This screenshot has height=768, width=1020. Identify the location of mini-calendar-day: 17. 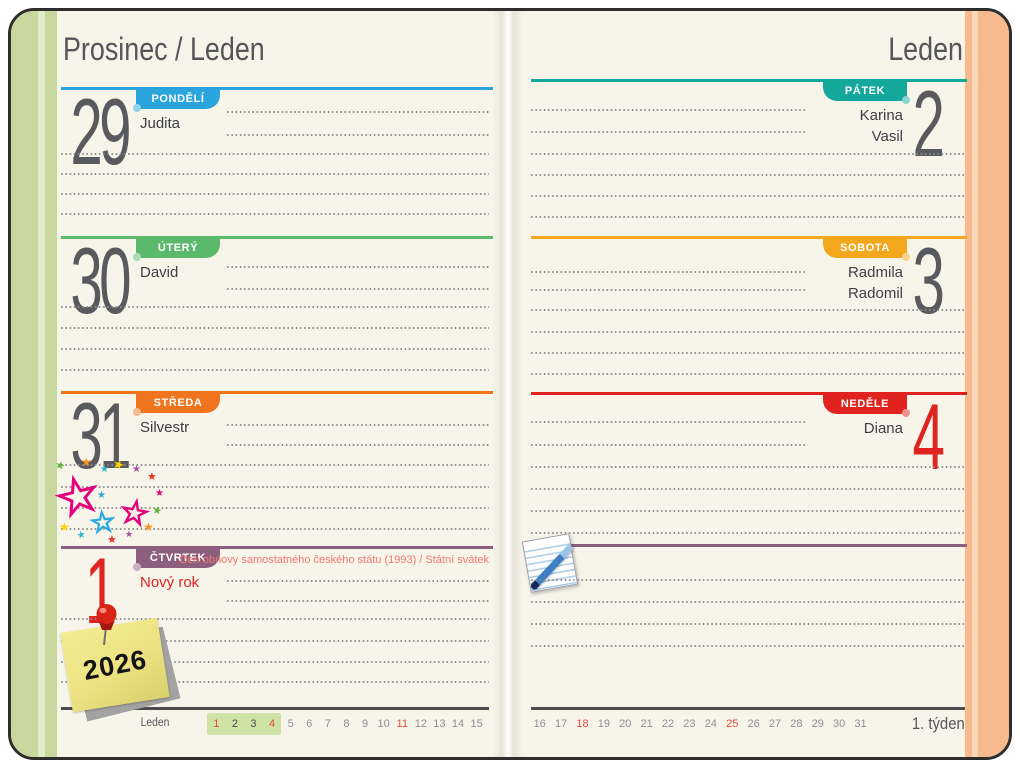
(561, 724).